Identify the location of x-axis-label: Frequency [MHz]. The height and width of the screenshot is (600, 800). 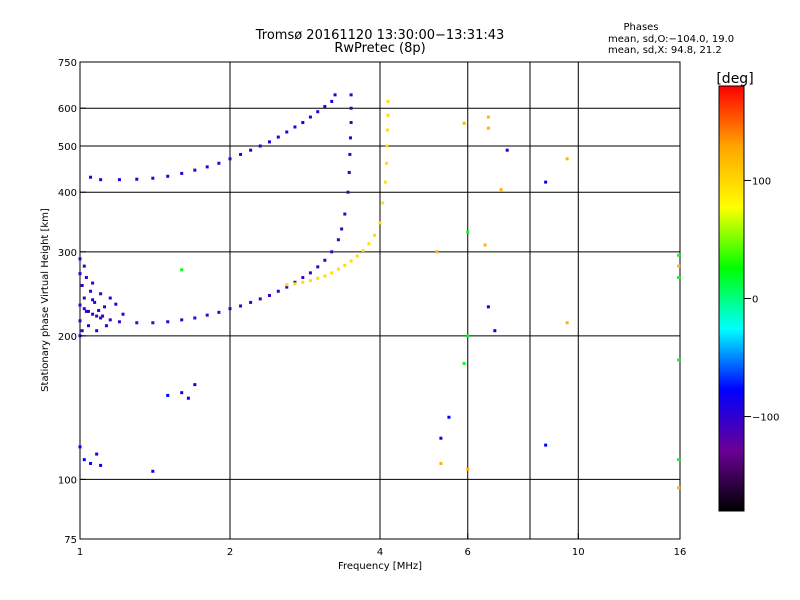
(380, 566).